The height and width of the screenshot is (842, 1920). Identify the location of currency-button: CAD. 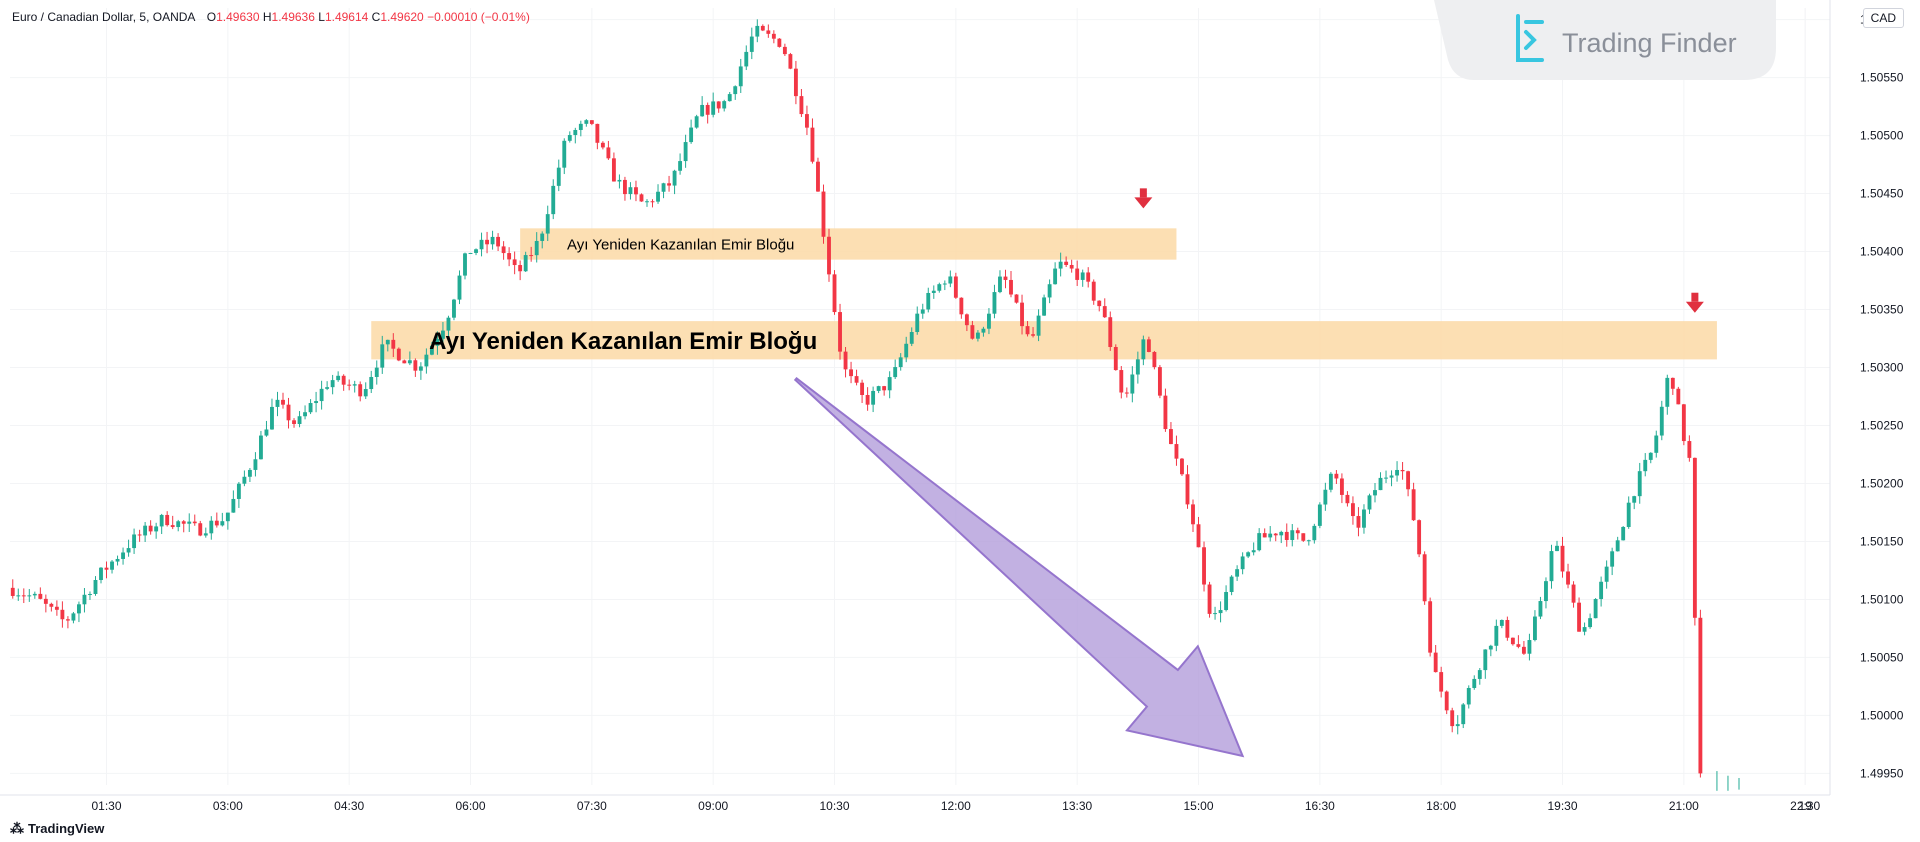
(1883, 18).